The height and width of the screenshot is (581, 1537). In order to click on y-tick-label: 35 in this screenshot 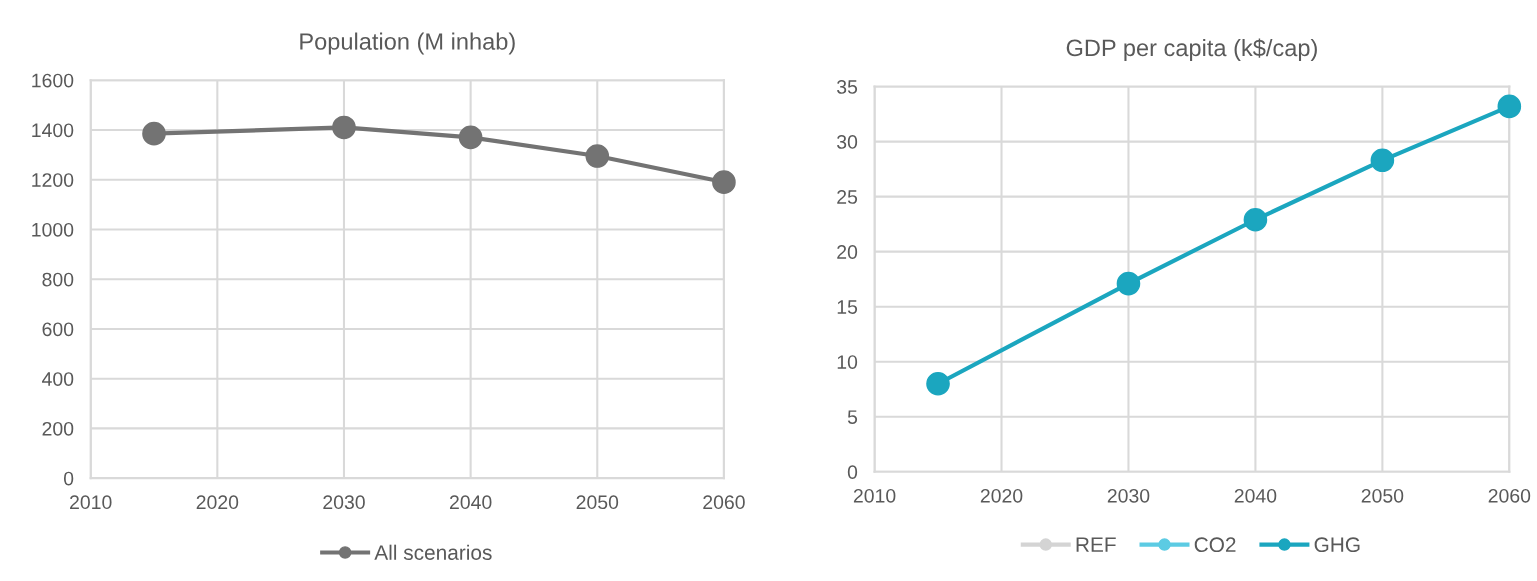, I will do `click(847, 87)`.